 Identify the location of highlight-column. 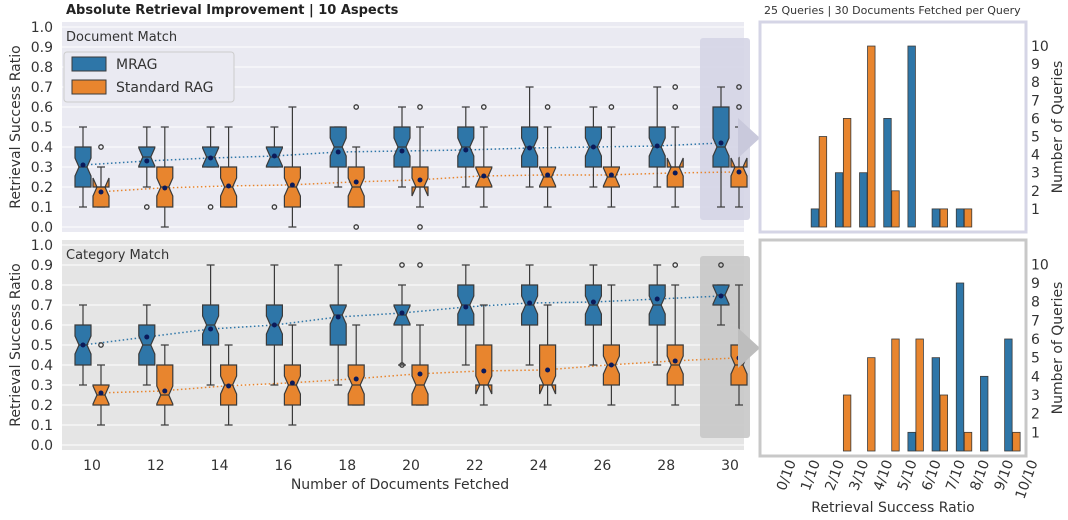
(725, 347).